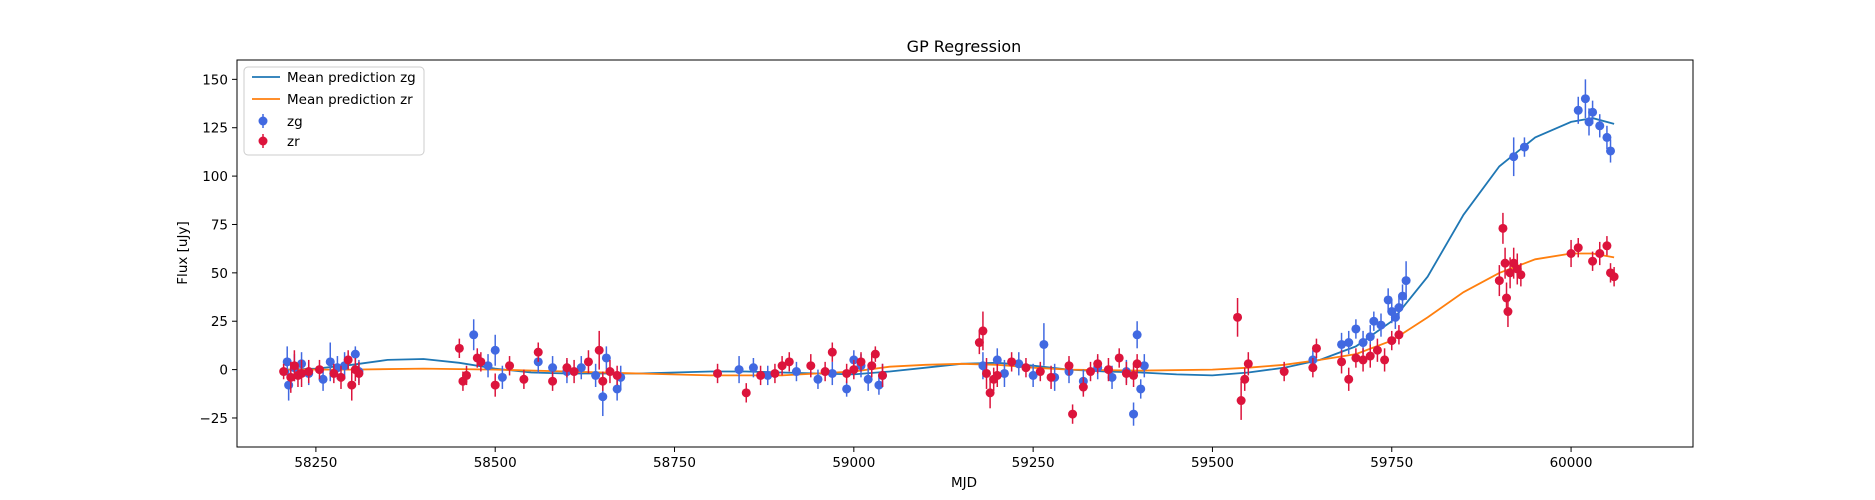  Describe the element at coordinates (315, 463) in the screenshot. I see `x-tick-label: 58250` at that location.